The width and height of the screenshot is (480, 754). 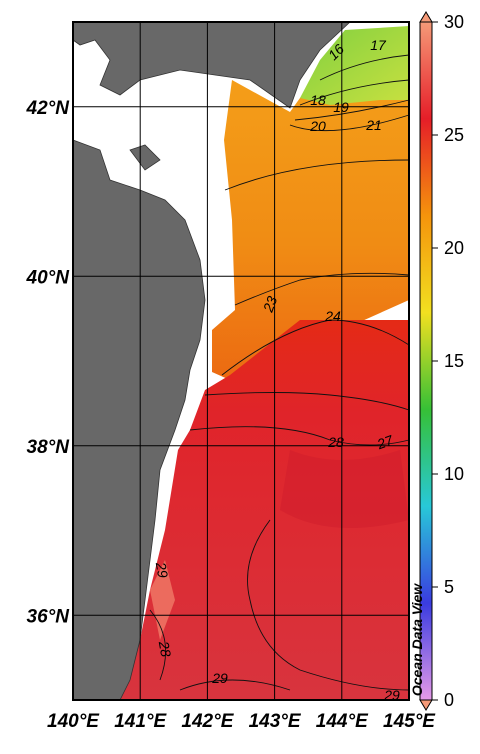 I want to click on contour-label: 20, so click(x=317, y=126).